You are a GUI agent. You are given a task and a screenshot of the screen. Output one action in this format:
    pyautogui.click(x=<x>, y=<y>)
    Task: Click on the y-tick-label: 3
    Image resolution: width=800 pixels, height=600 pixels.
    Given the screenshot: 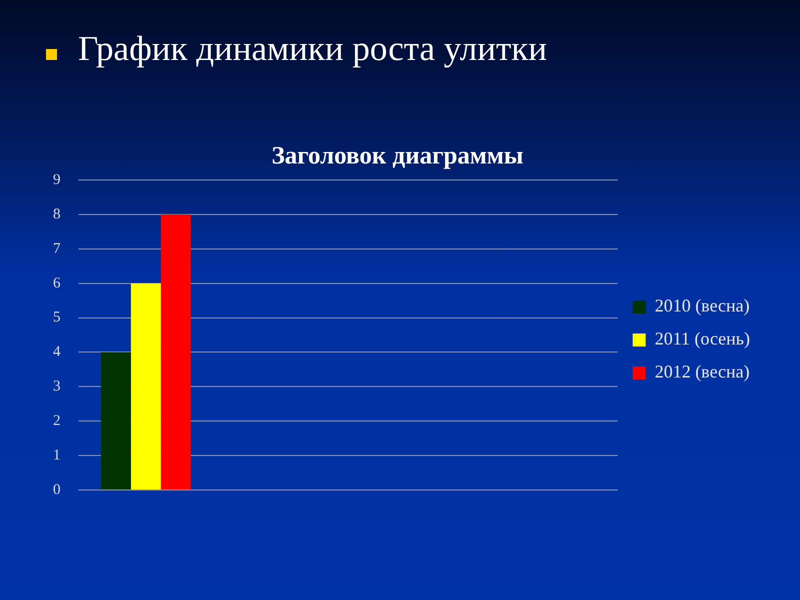 What is the action you would take?
    pyautogui.click(x=56, y=386)
    